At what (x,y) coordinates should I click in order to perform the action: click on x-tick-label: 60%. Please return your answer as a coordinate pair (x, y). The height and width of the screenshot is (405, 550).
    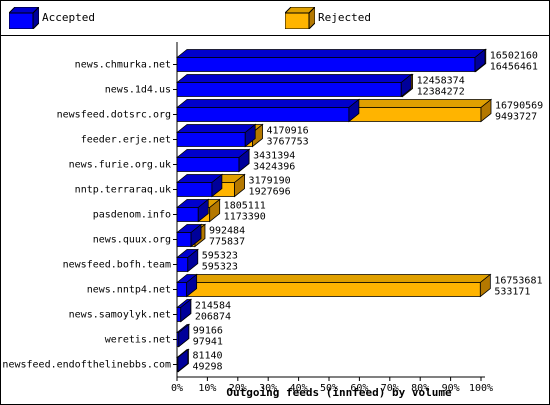
    Looking at the image, I should click on (359, 388).